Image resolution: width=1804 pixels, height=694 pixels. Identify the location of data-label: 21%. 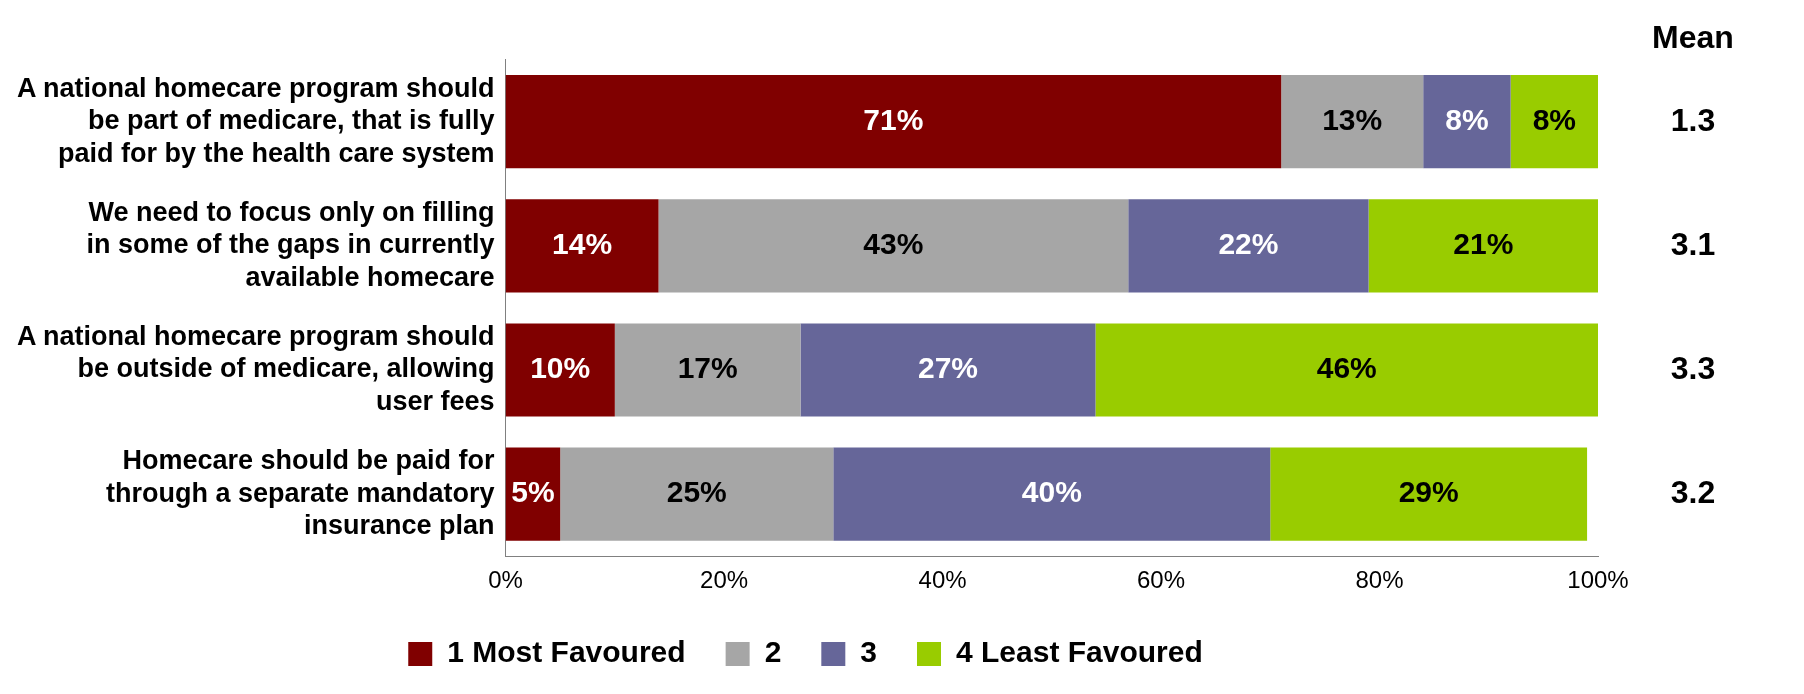
(1483, 244).